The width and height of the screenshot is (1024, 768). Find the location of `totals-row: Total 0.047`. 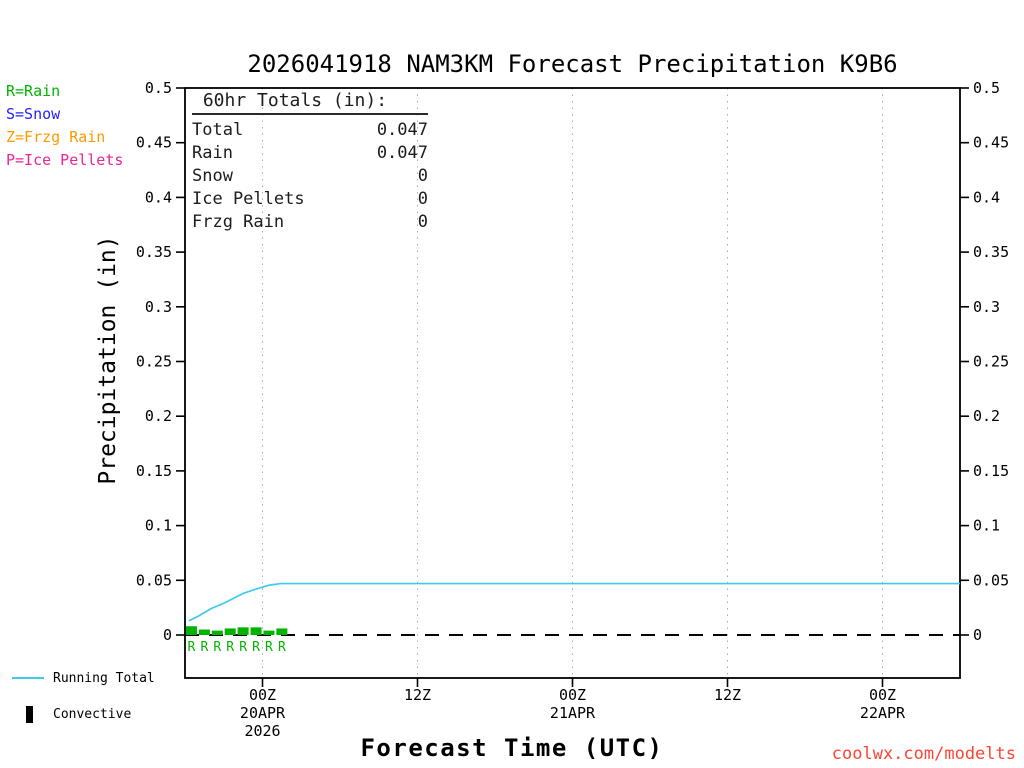

totals-row: Total 0.047 is located at coordinates (310, 130).